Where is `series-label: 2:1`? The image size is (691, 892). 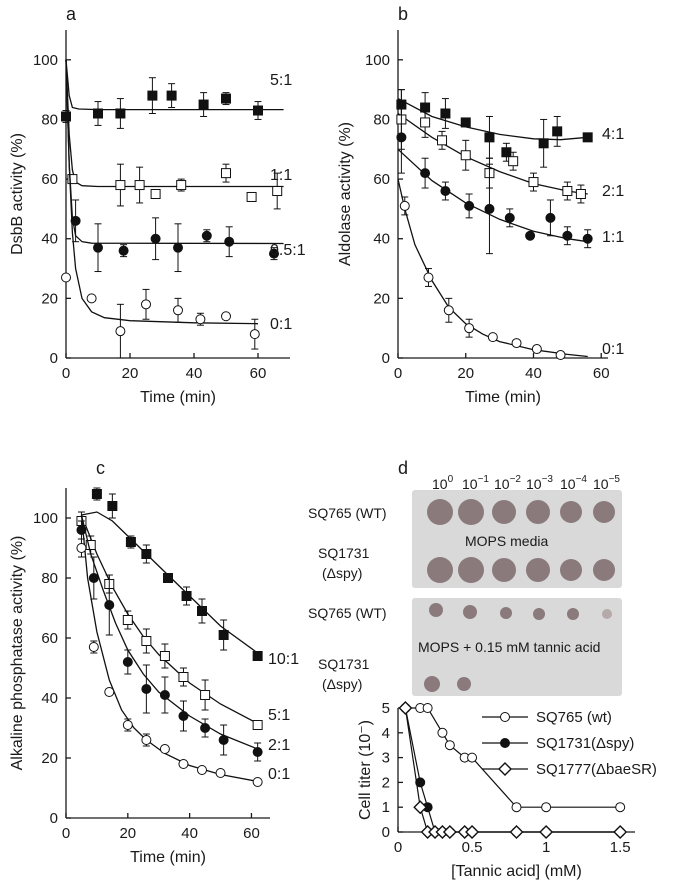 series-label: 2:1 is located at coordinates (613, 191).